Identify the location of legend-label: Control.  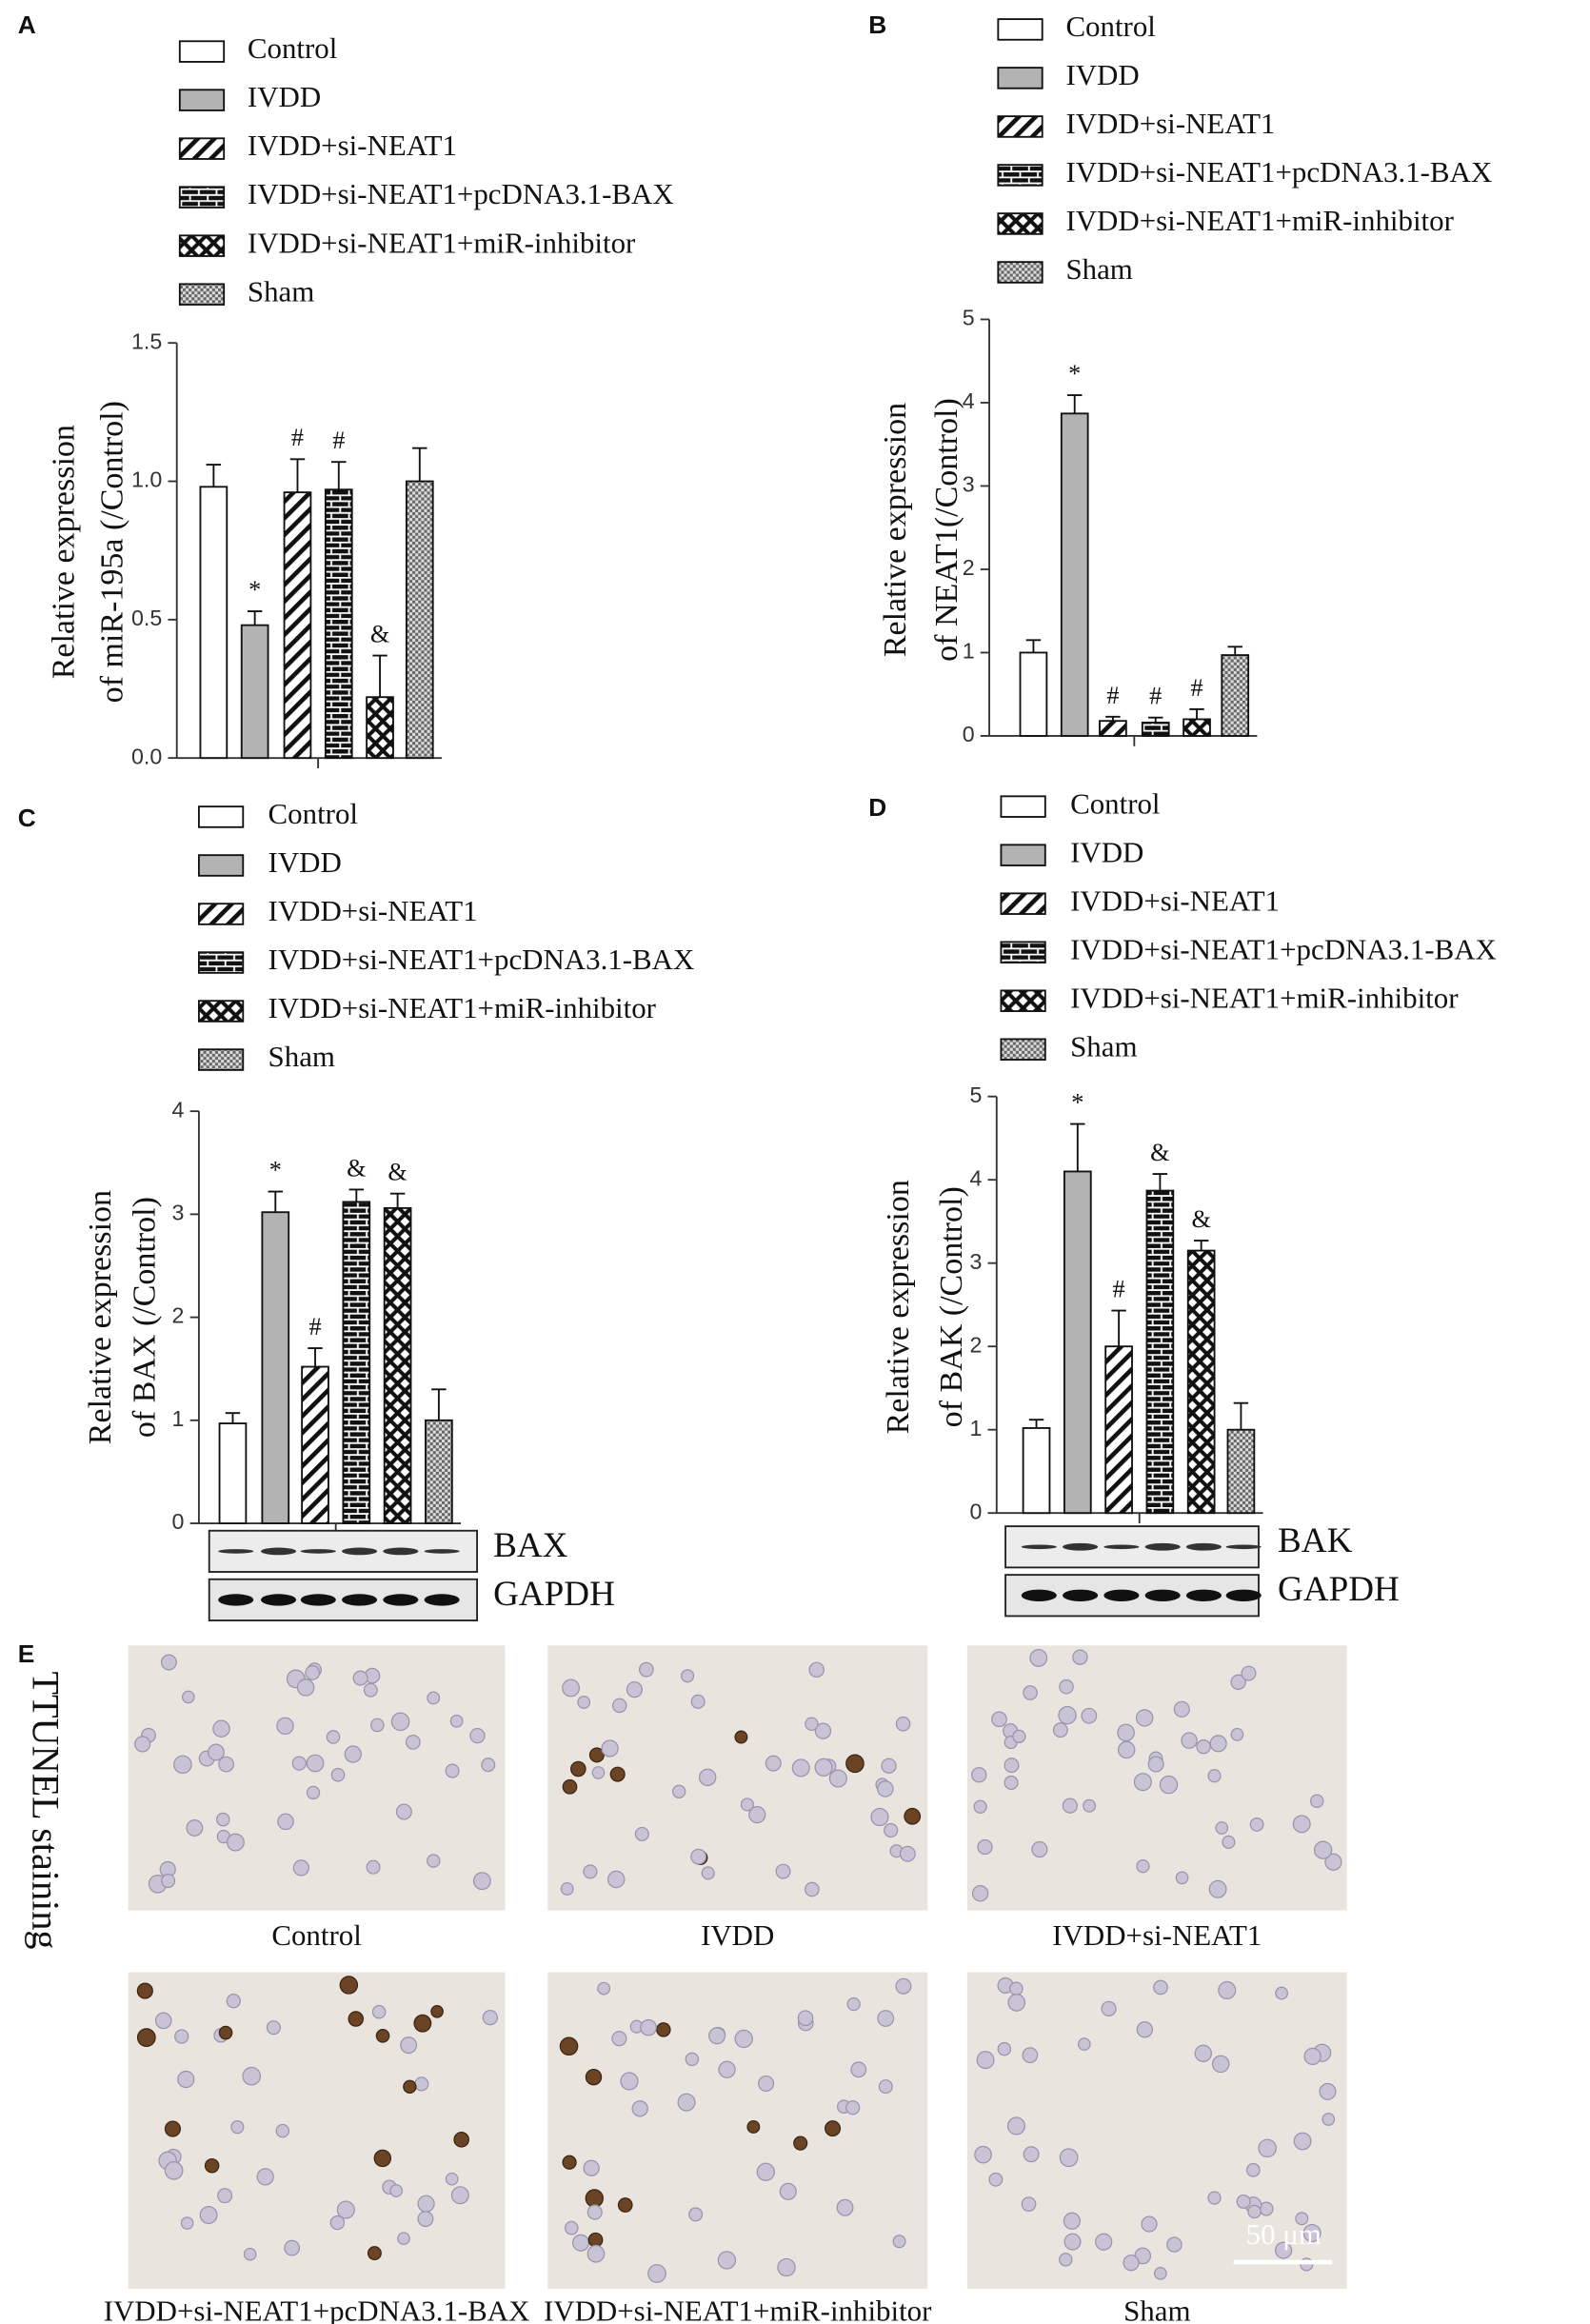
(292, 48).